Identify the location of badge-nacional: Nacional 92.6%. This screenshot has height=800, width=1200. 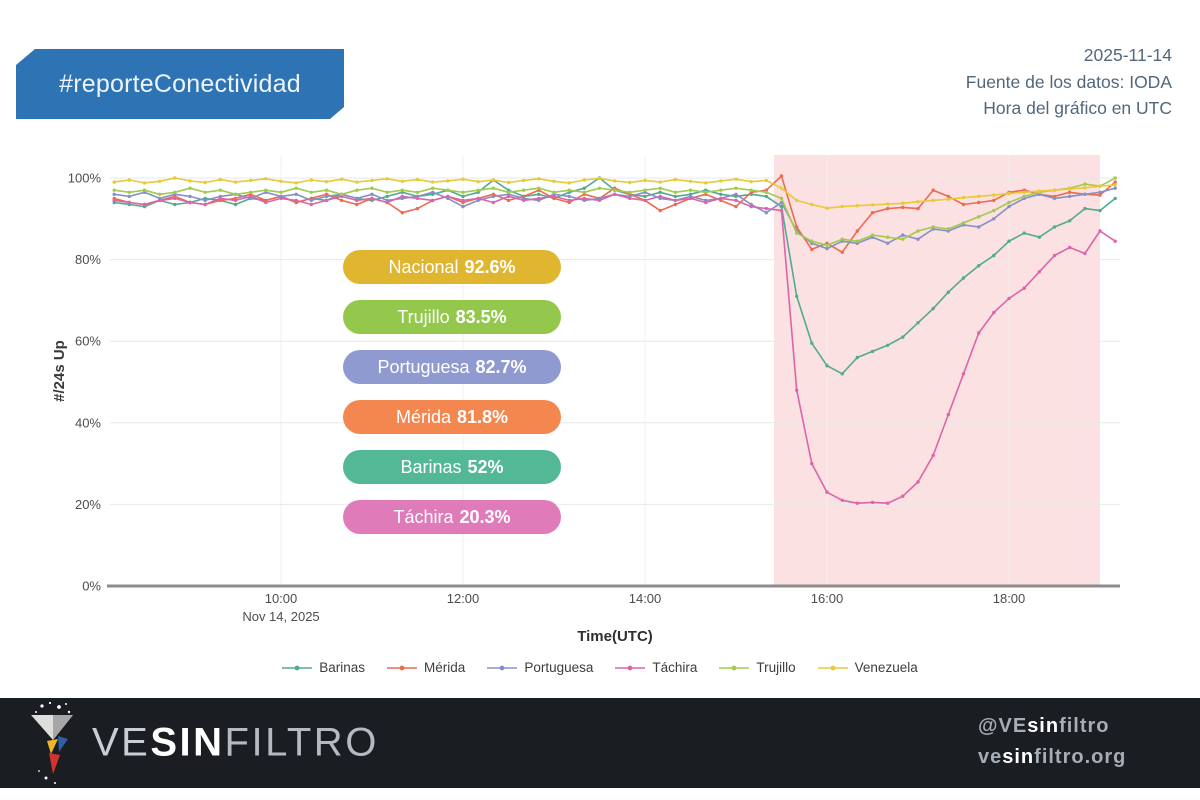
(452, 267).